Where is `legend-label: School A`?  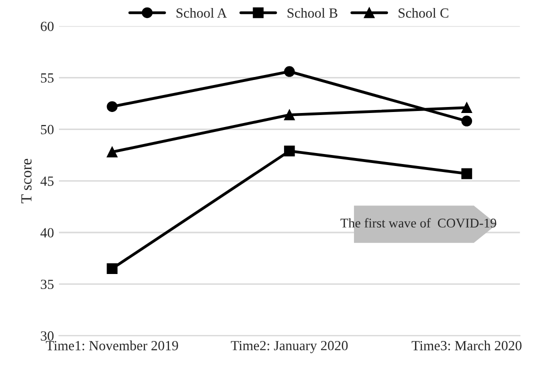 legend-label: School A is located at coordinates (201, 13).